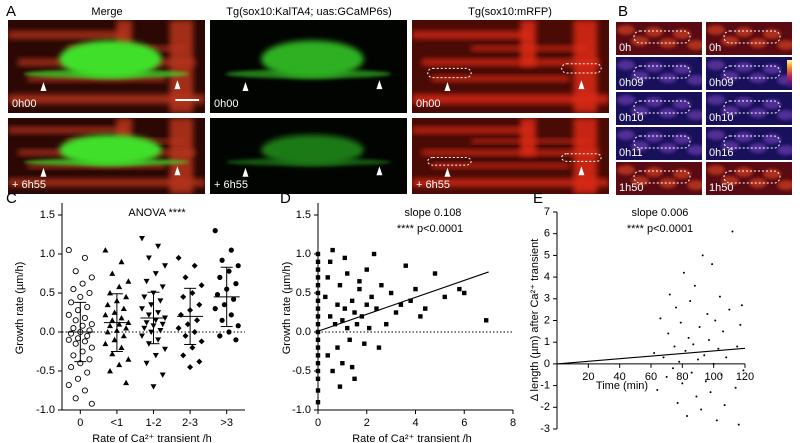 The height and width of the screenshot is (443, 800). I want to click on x-tick-label: 120, so click(745, 377).